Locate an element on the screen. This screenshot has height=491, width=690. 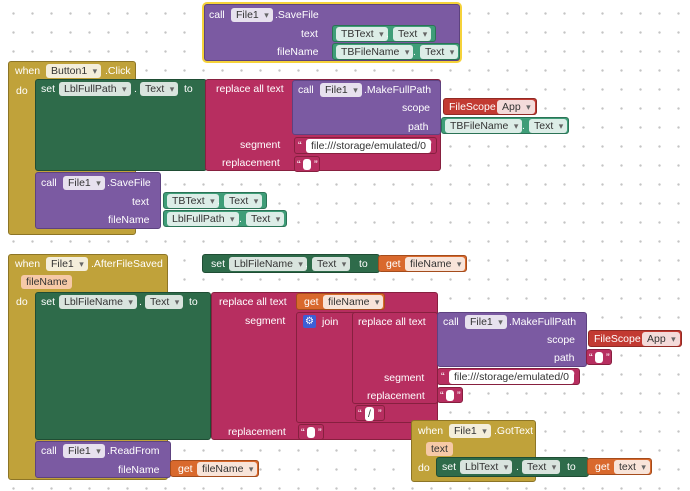
readfrom-call-block: call File1 .ReadFrom fileName is located at coordinates (103, 459).